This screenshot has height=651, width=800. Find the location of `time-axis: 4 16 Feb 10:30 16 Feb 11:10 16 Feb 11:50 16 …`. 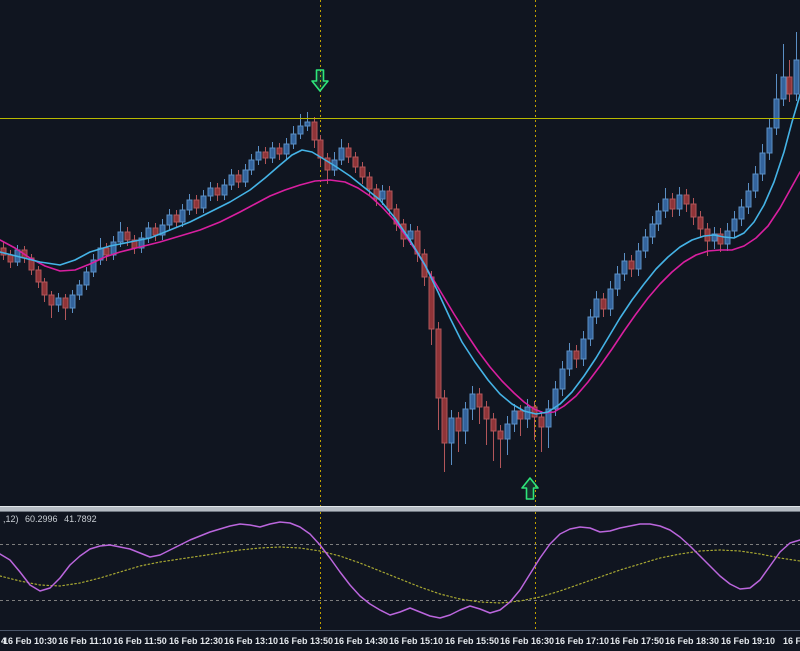

time-axis: 4 16 Feb 10:30 16 Feb 11:10 16 Feb 11:50 16 … is located at coordinates (400, 640).